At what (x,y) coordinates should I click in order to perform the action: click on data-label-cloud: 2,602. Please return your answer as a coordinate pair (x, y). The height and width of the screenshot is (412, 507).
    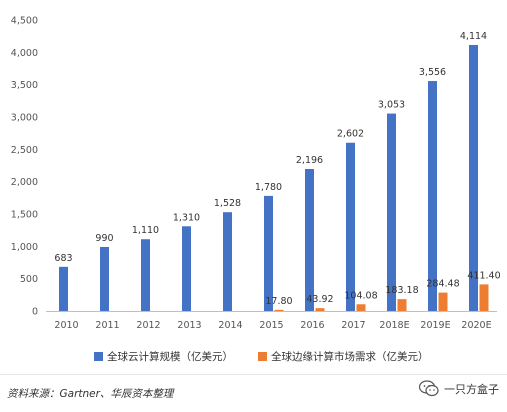
    Looking at the image, I should click on (350, 134).